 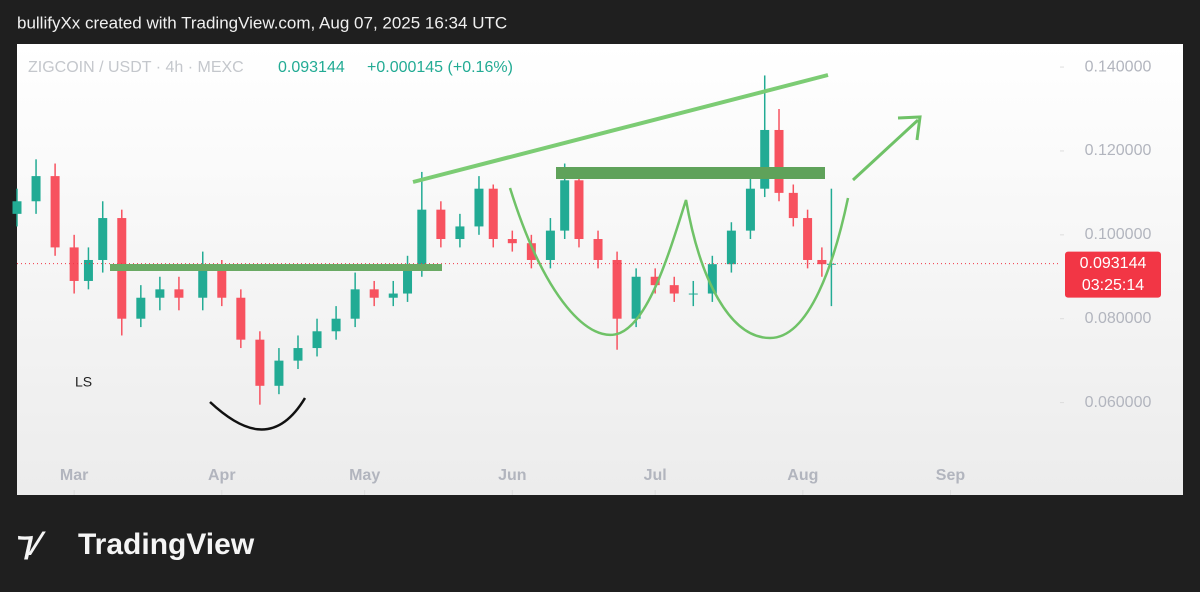 What do you see at coordinates (364, 475) in the screenshot?
I see `x-tick-label: May` at bounding box center [364, 475].